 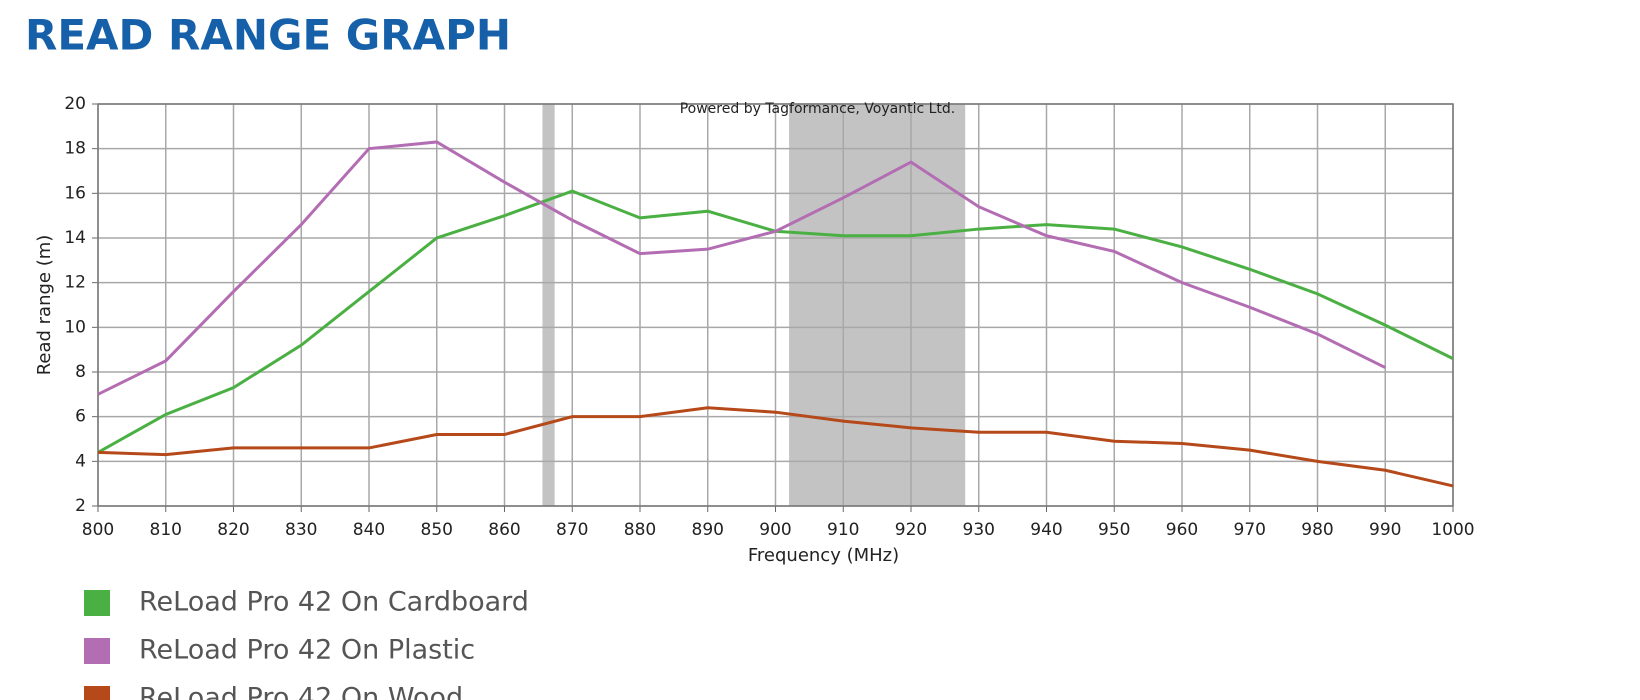 What do you see at coordinates (1250, 530) in the screenshot?
I see `x-tick-label: 970` at bounding box center [1250, 530].